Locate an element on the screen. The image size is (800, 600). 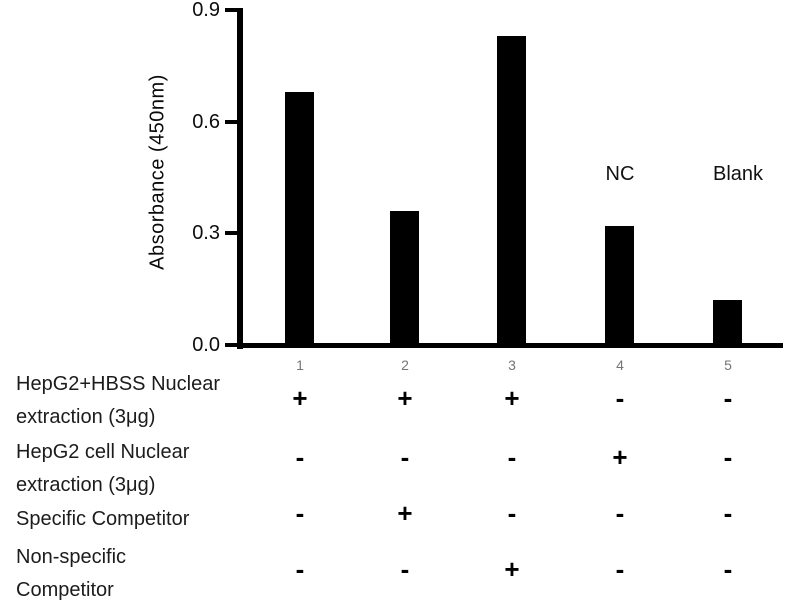
y-axis-line is located at coordinates (240, 178).